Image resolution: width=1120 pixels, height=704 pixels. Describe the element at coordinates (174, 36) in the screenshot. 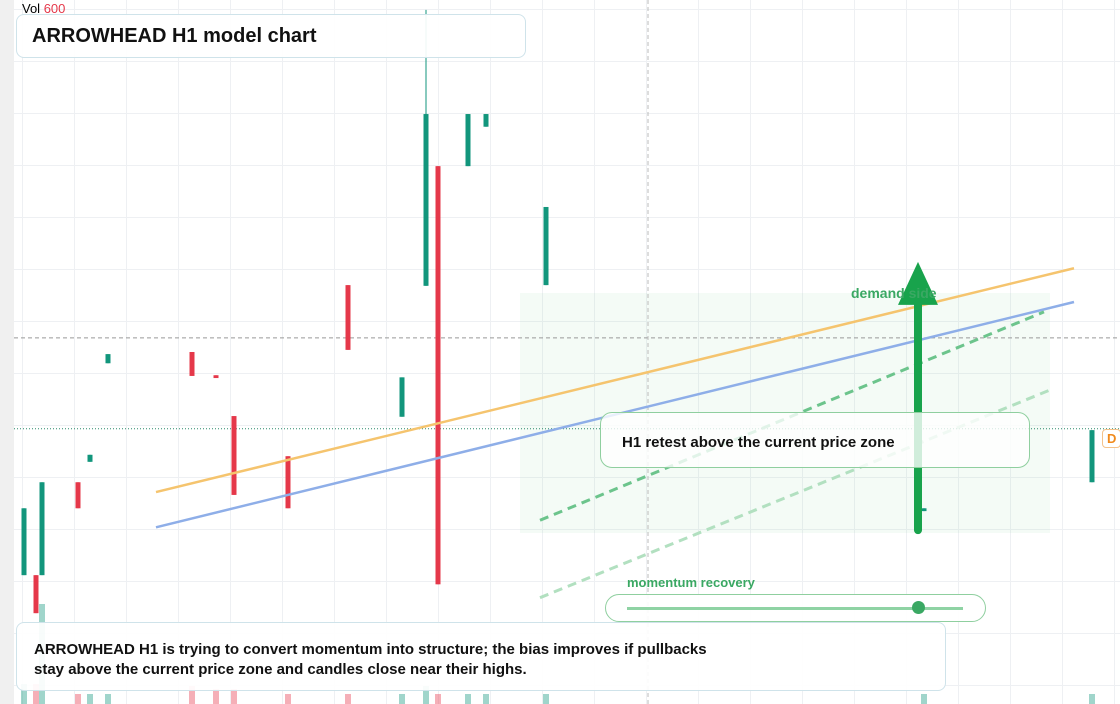

I see `chart-title: ARROWHEAD H1 model chart` at that location.